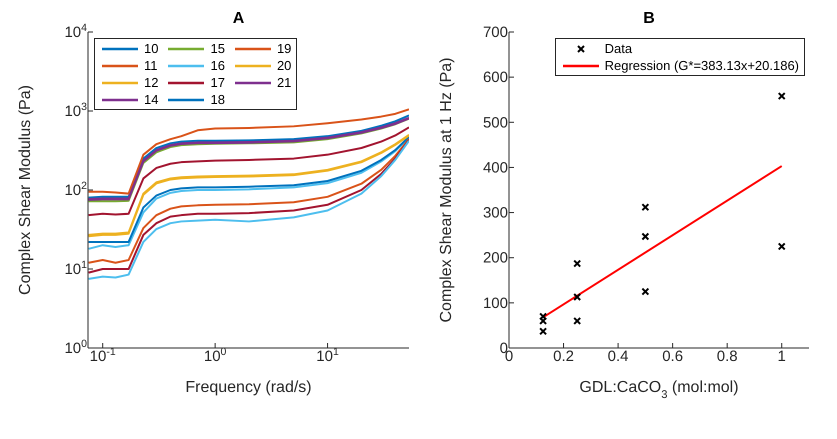 This screenshot has height=439, width=837. Describe the element at coordinates (618, 356) in the screenshot. I see `x-tick-label: 0.4` at that location.